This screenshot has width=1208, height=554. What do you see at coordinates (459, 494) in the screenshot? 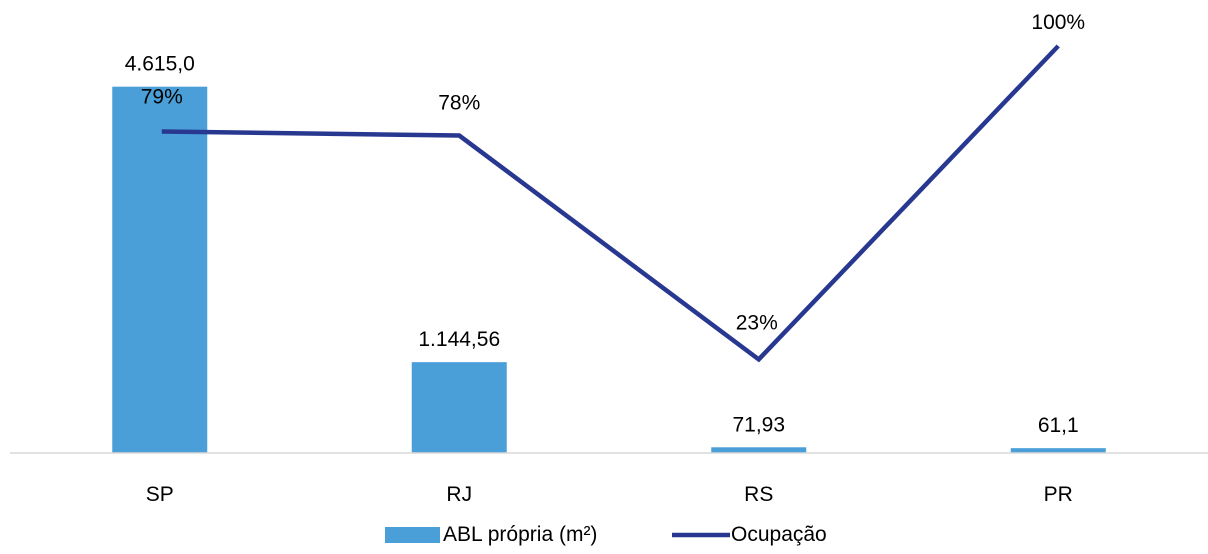
I see `x-tick-label-rj: RJ` at bounding box center [459, 494].